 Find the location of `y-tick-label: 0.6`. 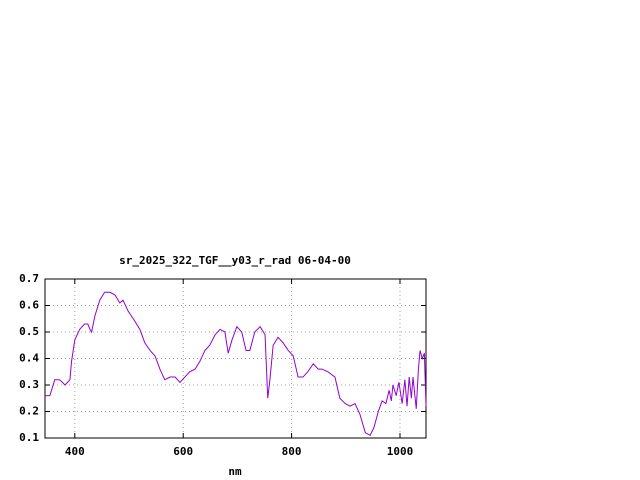

y-tick-label: 0.6 is located at coordinates (29, 305).